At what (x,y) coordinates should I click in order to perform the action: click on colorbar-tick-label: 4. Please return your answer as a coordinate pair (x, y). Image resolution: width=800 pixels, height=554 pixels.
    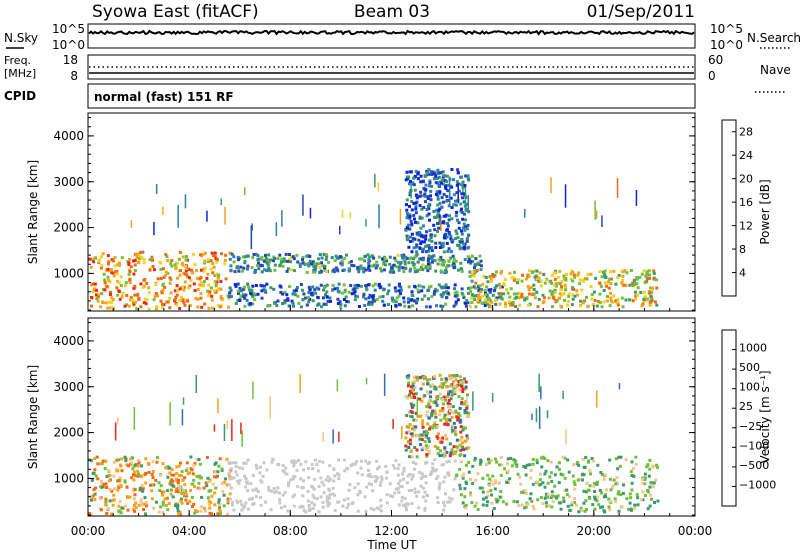
    Looking at the image, I should click on (742, 273).